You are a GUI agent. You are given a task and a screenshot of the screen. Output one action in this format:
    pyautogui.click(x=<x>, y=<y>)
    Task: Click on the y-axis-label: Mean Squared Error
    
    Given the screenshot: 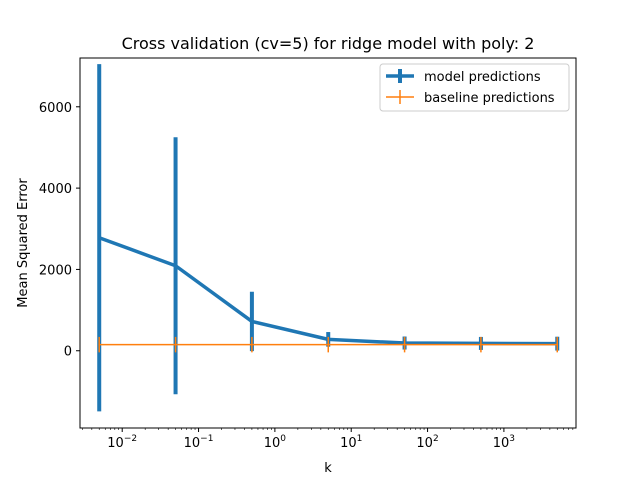 What is the action you would take?
    pyautogui.click(x=23, y=243)
    